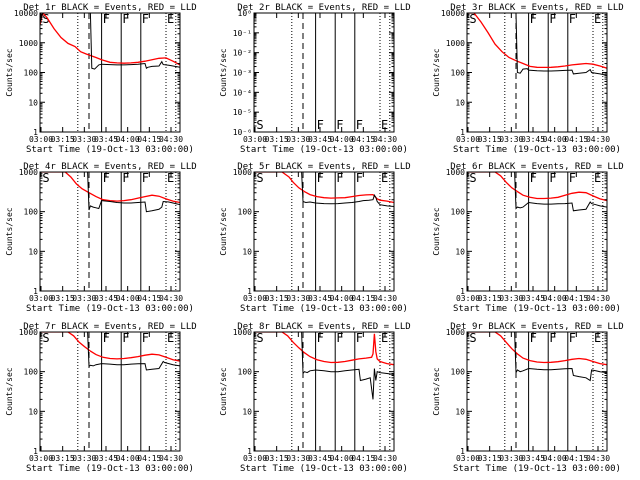 Image resolution: width=640 pixels, height=480 pixels. What do you see at coordinates (323, 8) in the screenshot?
I see `panel-title: Det 2r BLACK = Events, RED = LLD` at bounding box center [323, 8].